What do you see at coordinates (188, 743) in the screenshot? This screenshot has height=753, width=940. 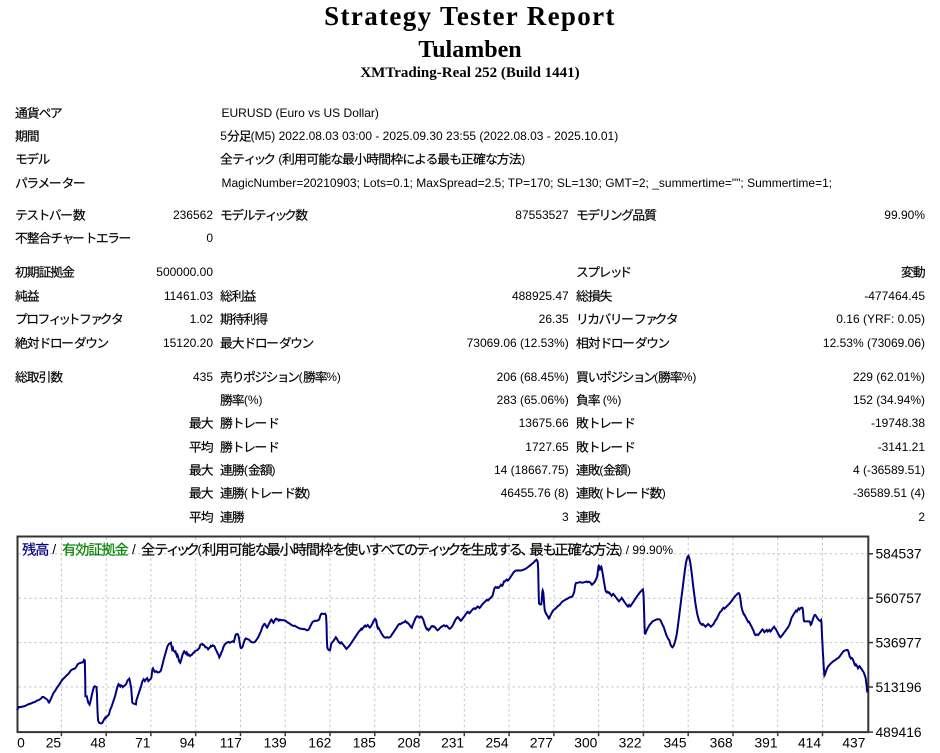 I see `svg-text: 94` at bounding box center [188, 743].